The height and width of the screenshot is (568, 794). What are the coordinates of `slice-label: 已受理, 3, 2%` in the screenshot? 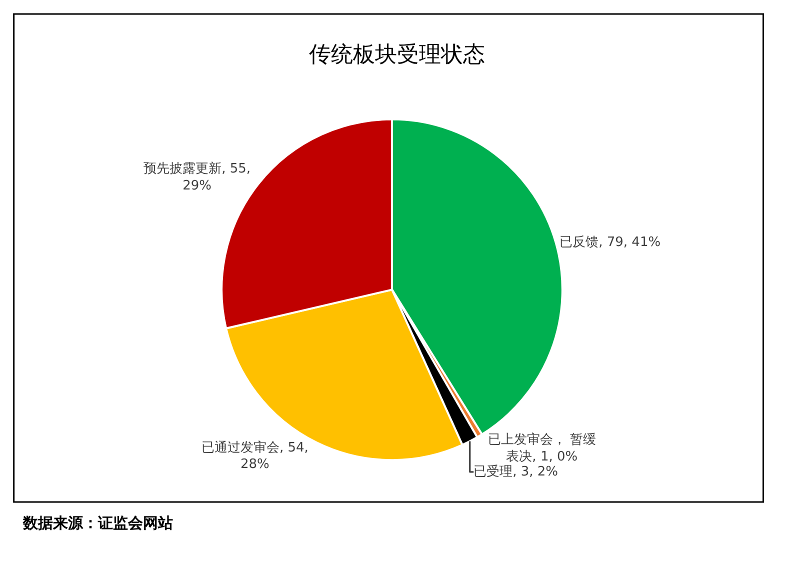 It's located at (516, 472).